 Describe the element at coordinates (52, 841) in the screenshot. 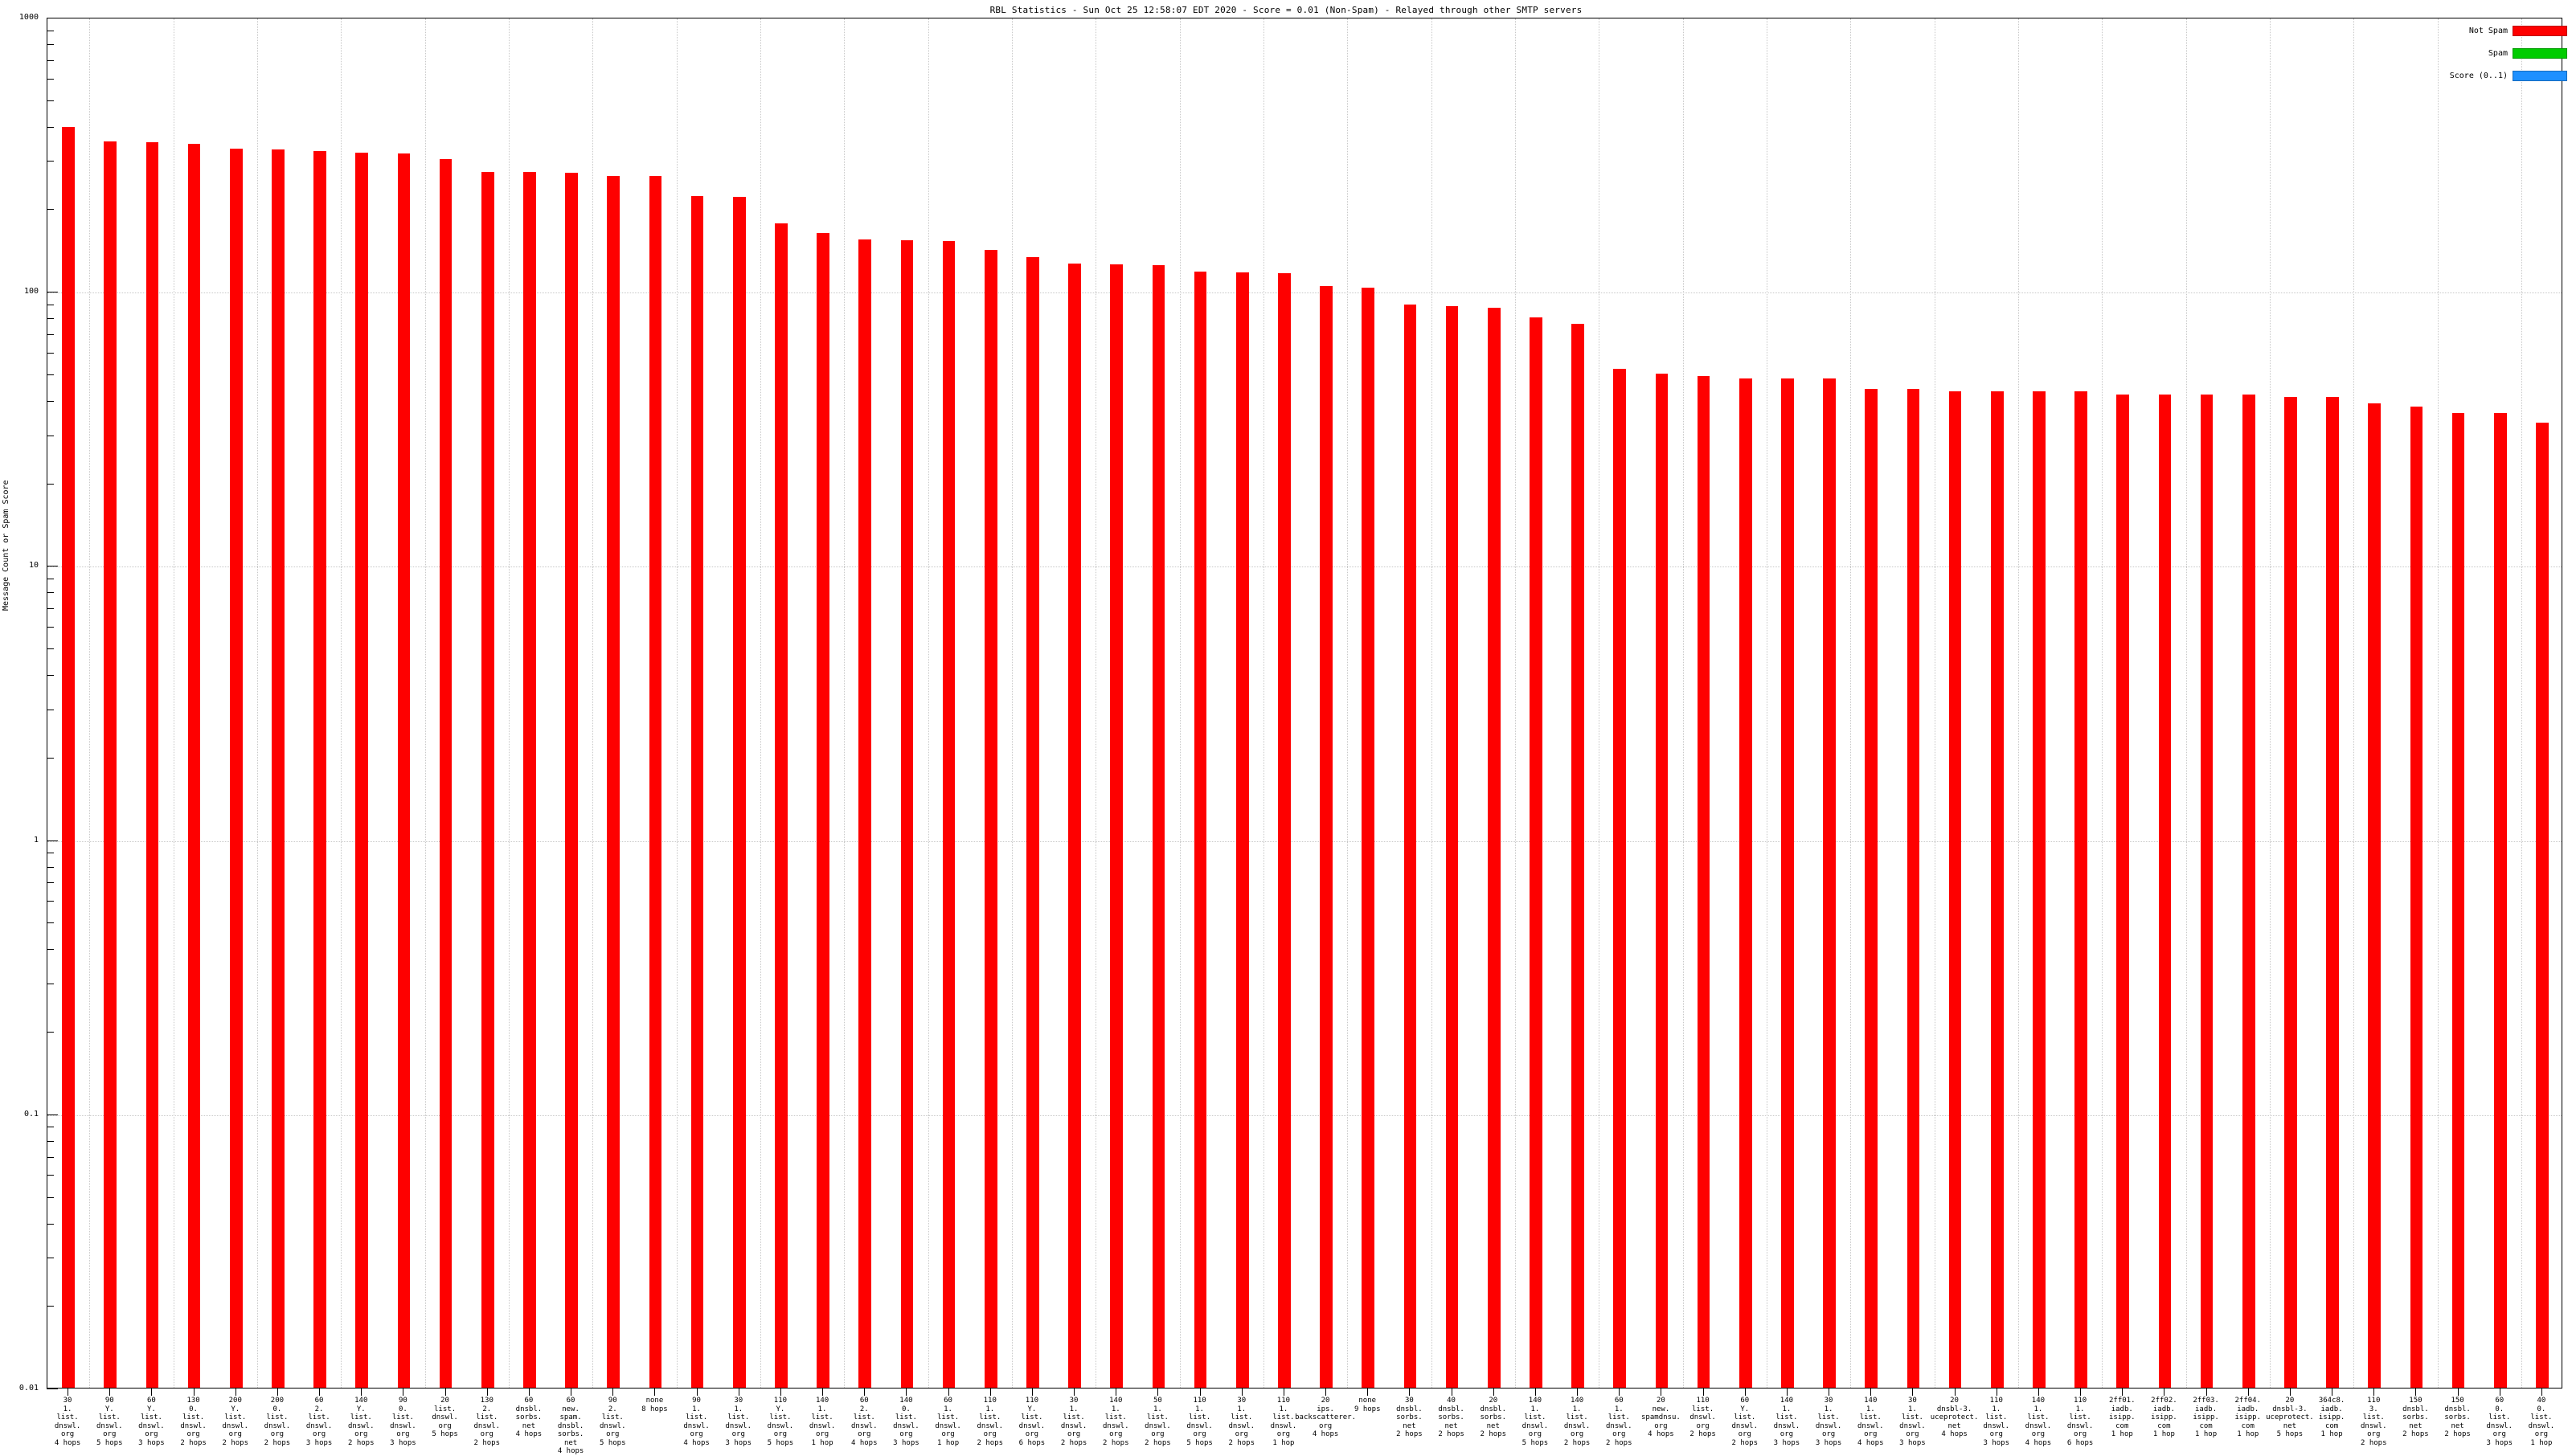

I see `y-tick-major` at that location.